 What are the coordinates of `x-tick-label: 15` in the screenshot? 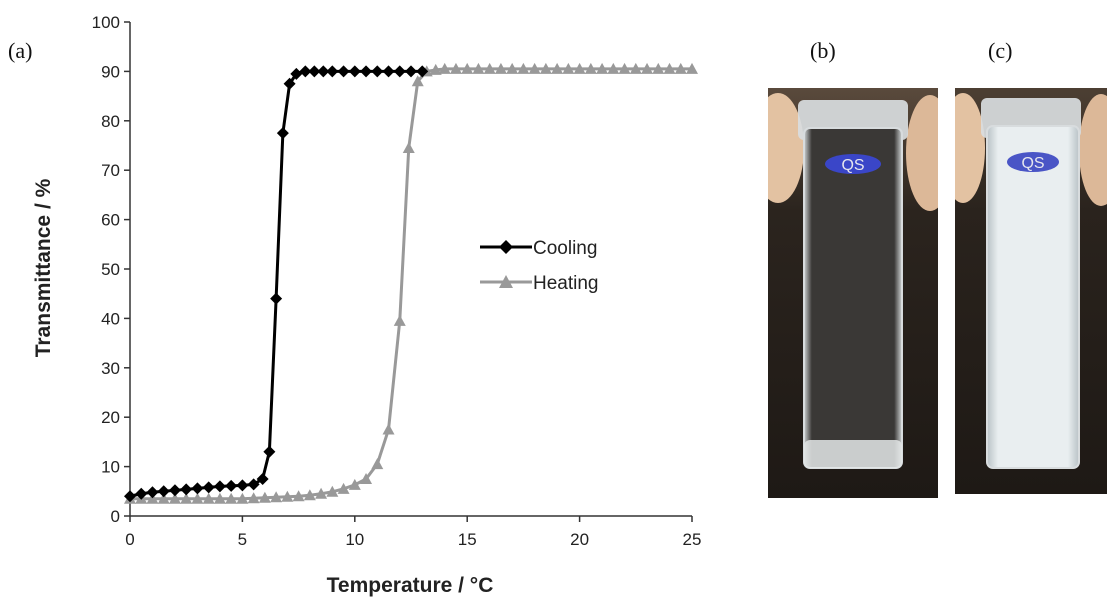 It's located at (467, 539).